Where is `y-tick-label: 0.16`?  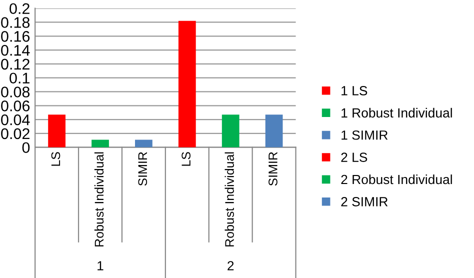 y-tick-label: 0.16 is located at coordinates (15, 36).